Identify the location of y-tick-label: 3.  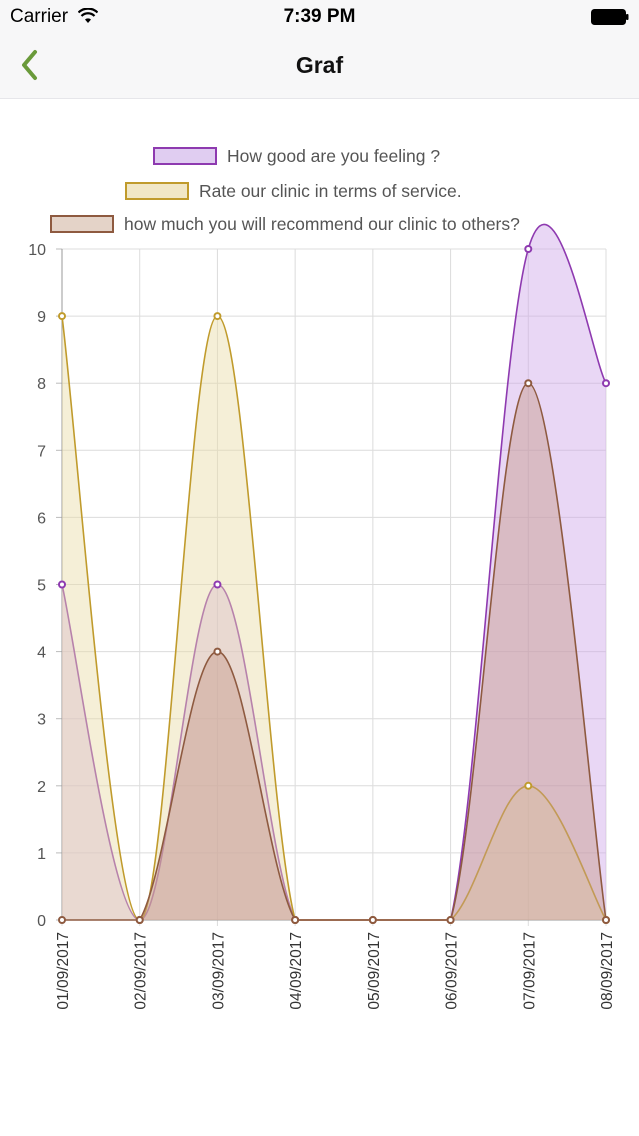
(41, 720).